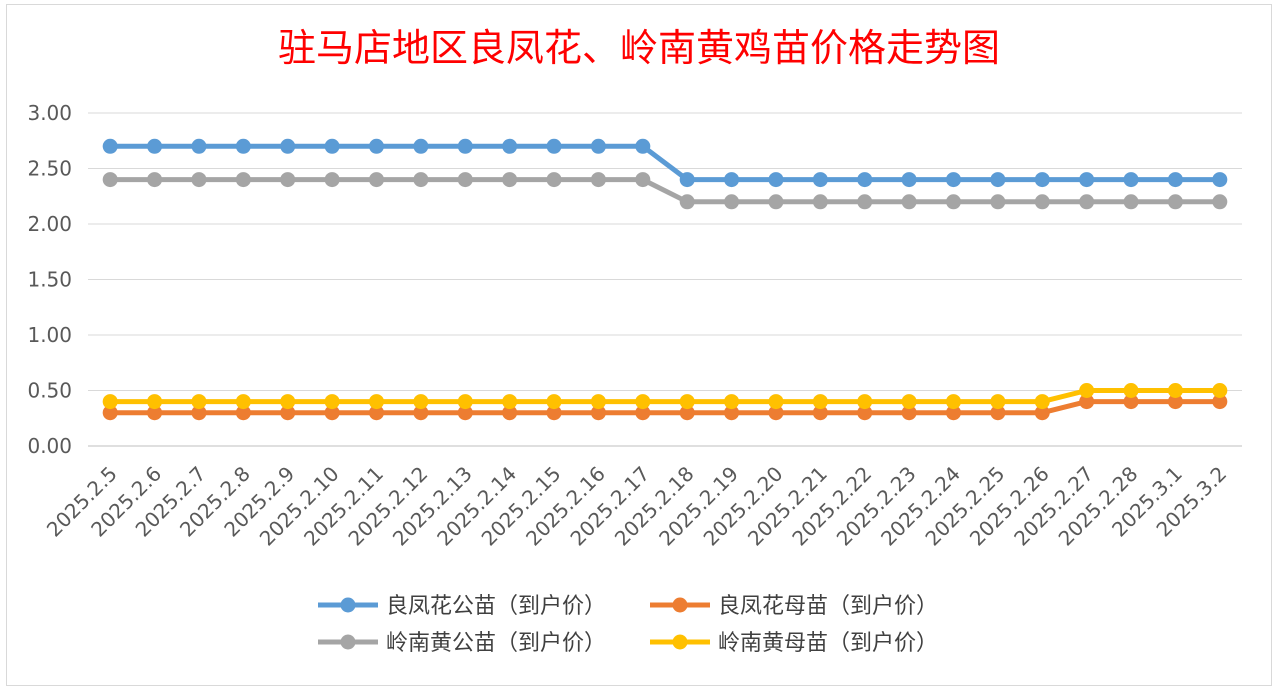 This screenshot has width=1278, height=690. What do you see at coordinates (49, 335) in the screenshot?
I see `y-tick-label: 1.00` at bounding box center [49, 335].